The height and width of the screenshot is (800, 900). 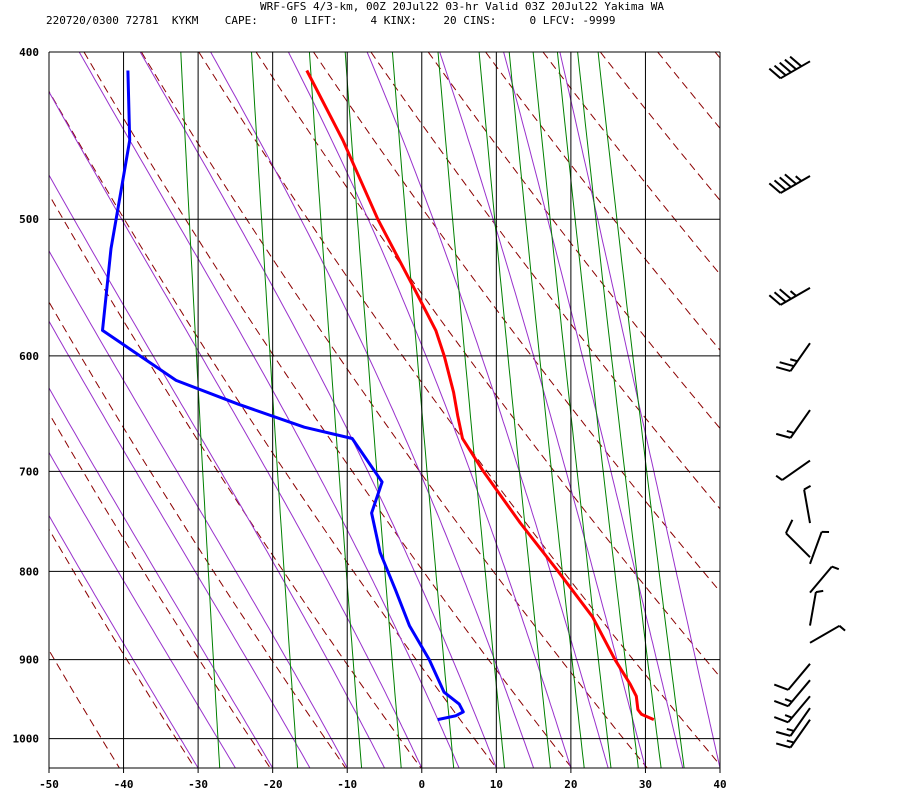 What do you see at coordinates (198, 784) in the screenshot?
I see `x-tick-label: -30` at bounding box center [198, 784].